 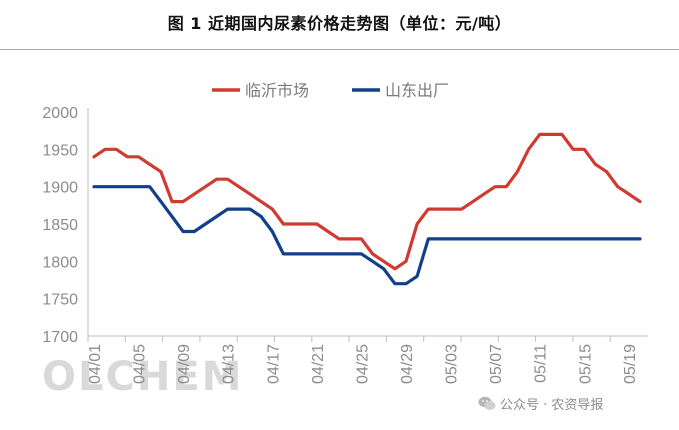 What do you see at coordinates (60, 225) in the screenshot?
I see `y-tick-label: 1850` at bounding box center [60, 225].